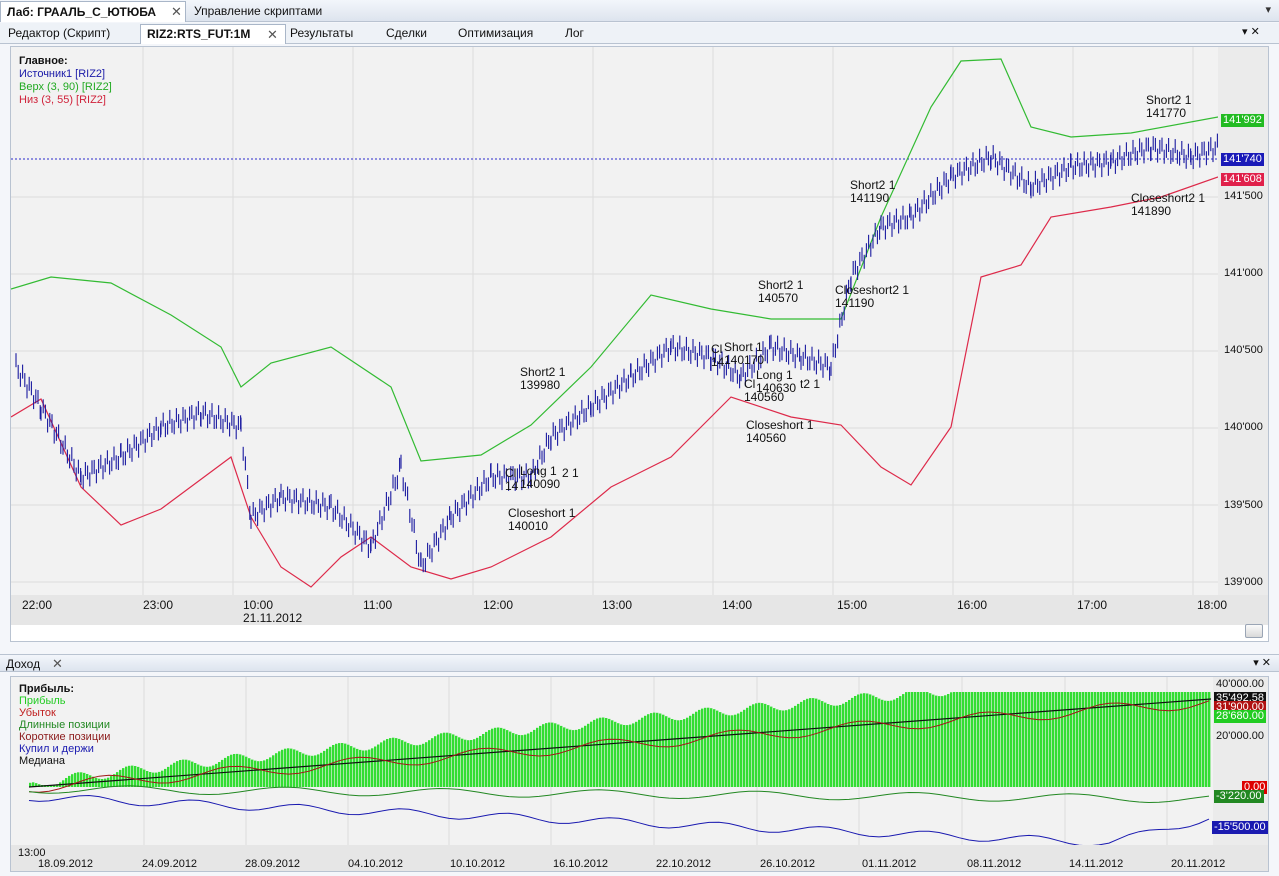 The width and height of the screenshot is (1279, 876). I want to click on legend-long: Длинные позиции, so click(64, 725).